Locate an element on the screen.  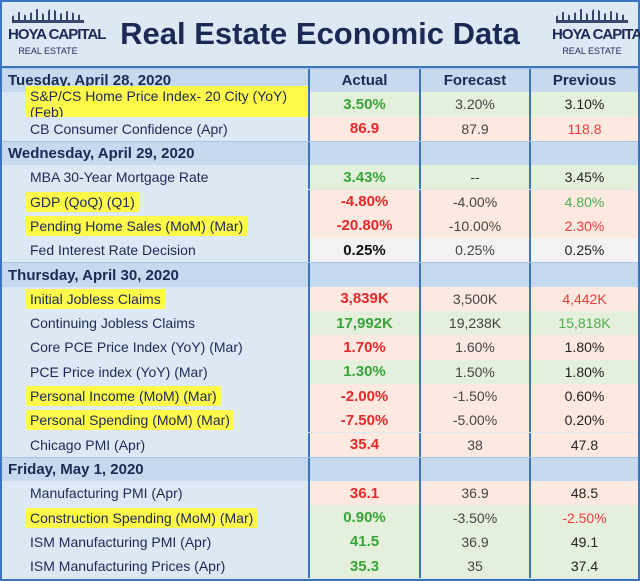
forecast-cell: -5.00% is located at coordinates (474, 420).